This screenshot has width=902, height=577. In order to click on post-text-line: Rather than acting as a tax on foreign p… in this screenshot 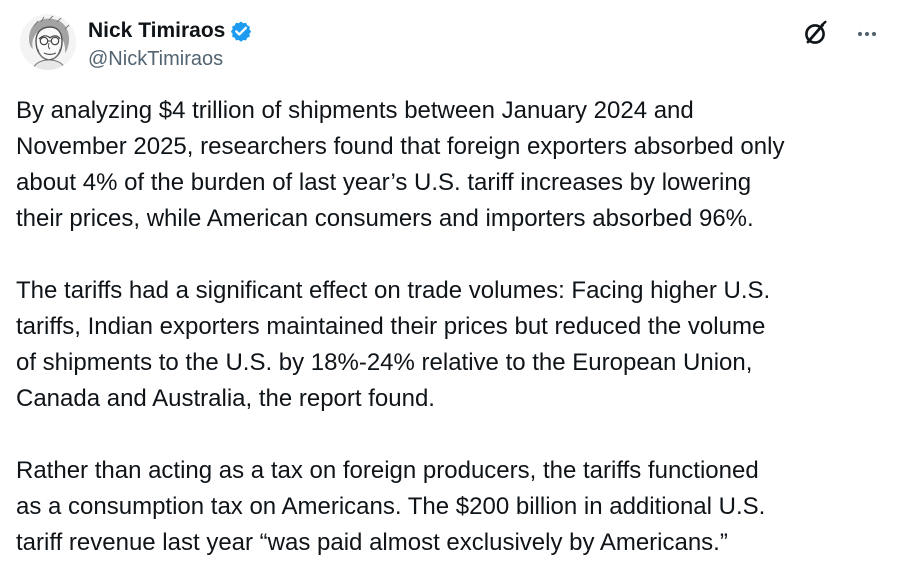, I will do `click(387, 470)`.